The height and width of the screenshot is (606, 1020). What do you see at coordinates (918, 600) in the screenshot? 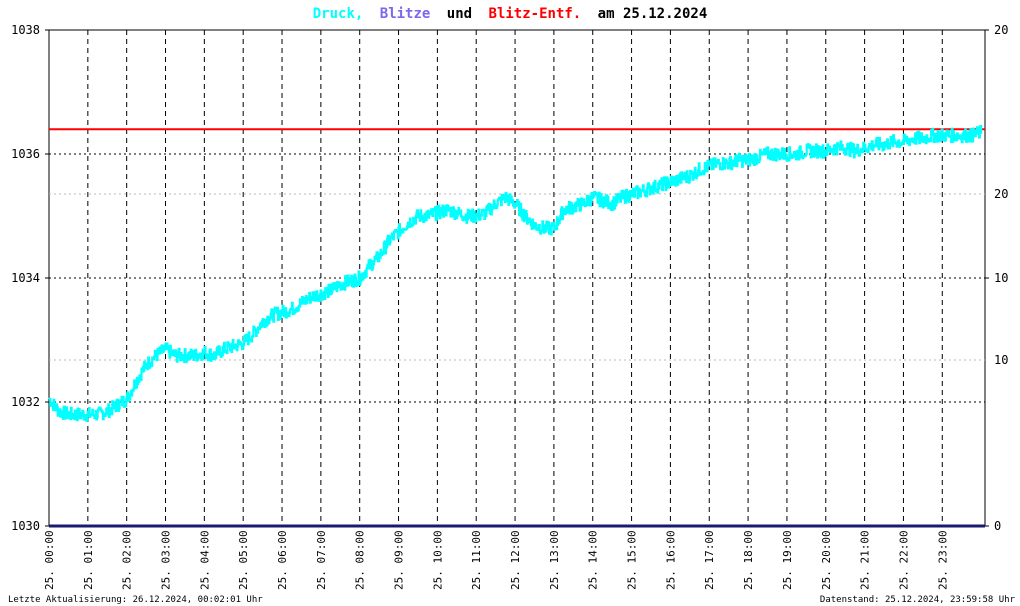
I see `footer-data-status: Datenstand: 25.12.2024, 23:59:58 Uhr` at bounding box center [918, 600].